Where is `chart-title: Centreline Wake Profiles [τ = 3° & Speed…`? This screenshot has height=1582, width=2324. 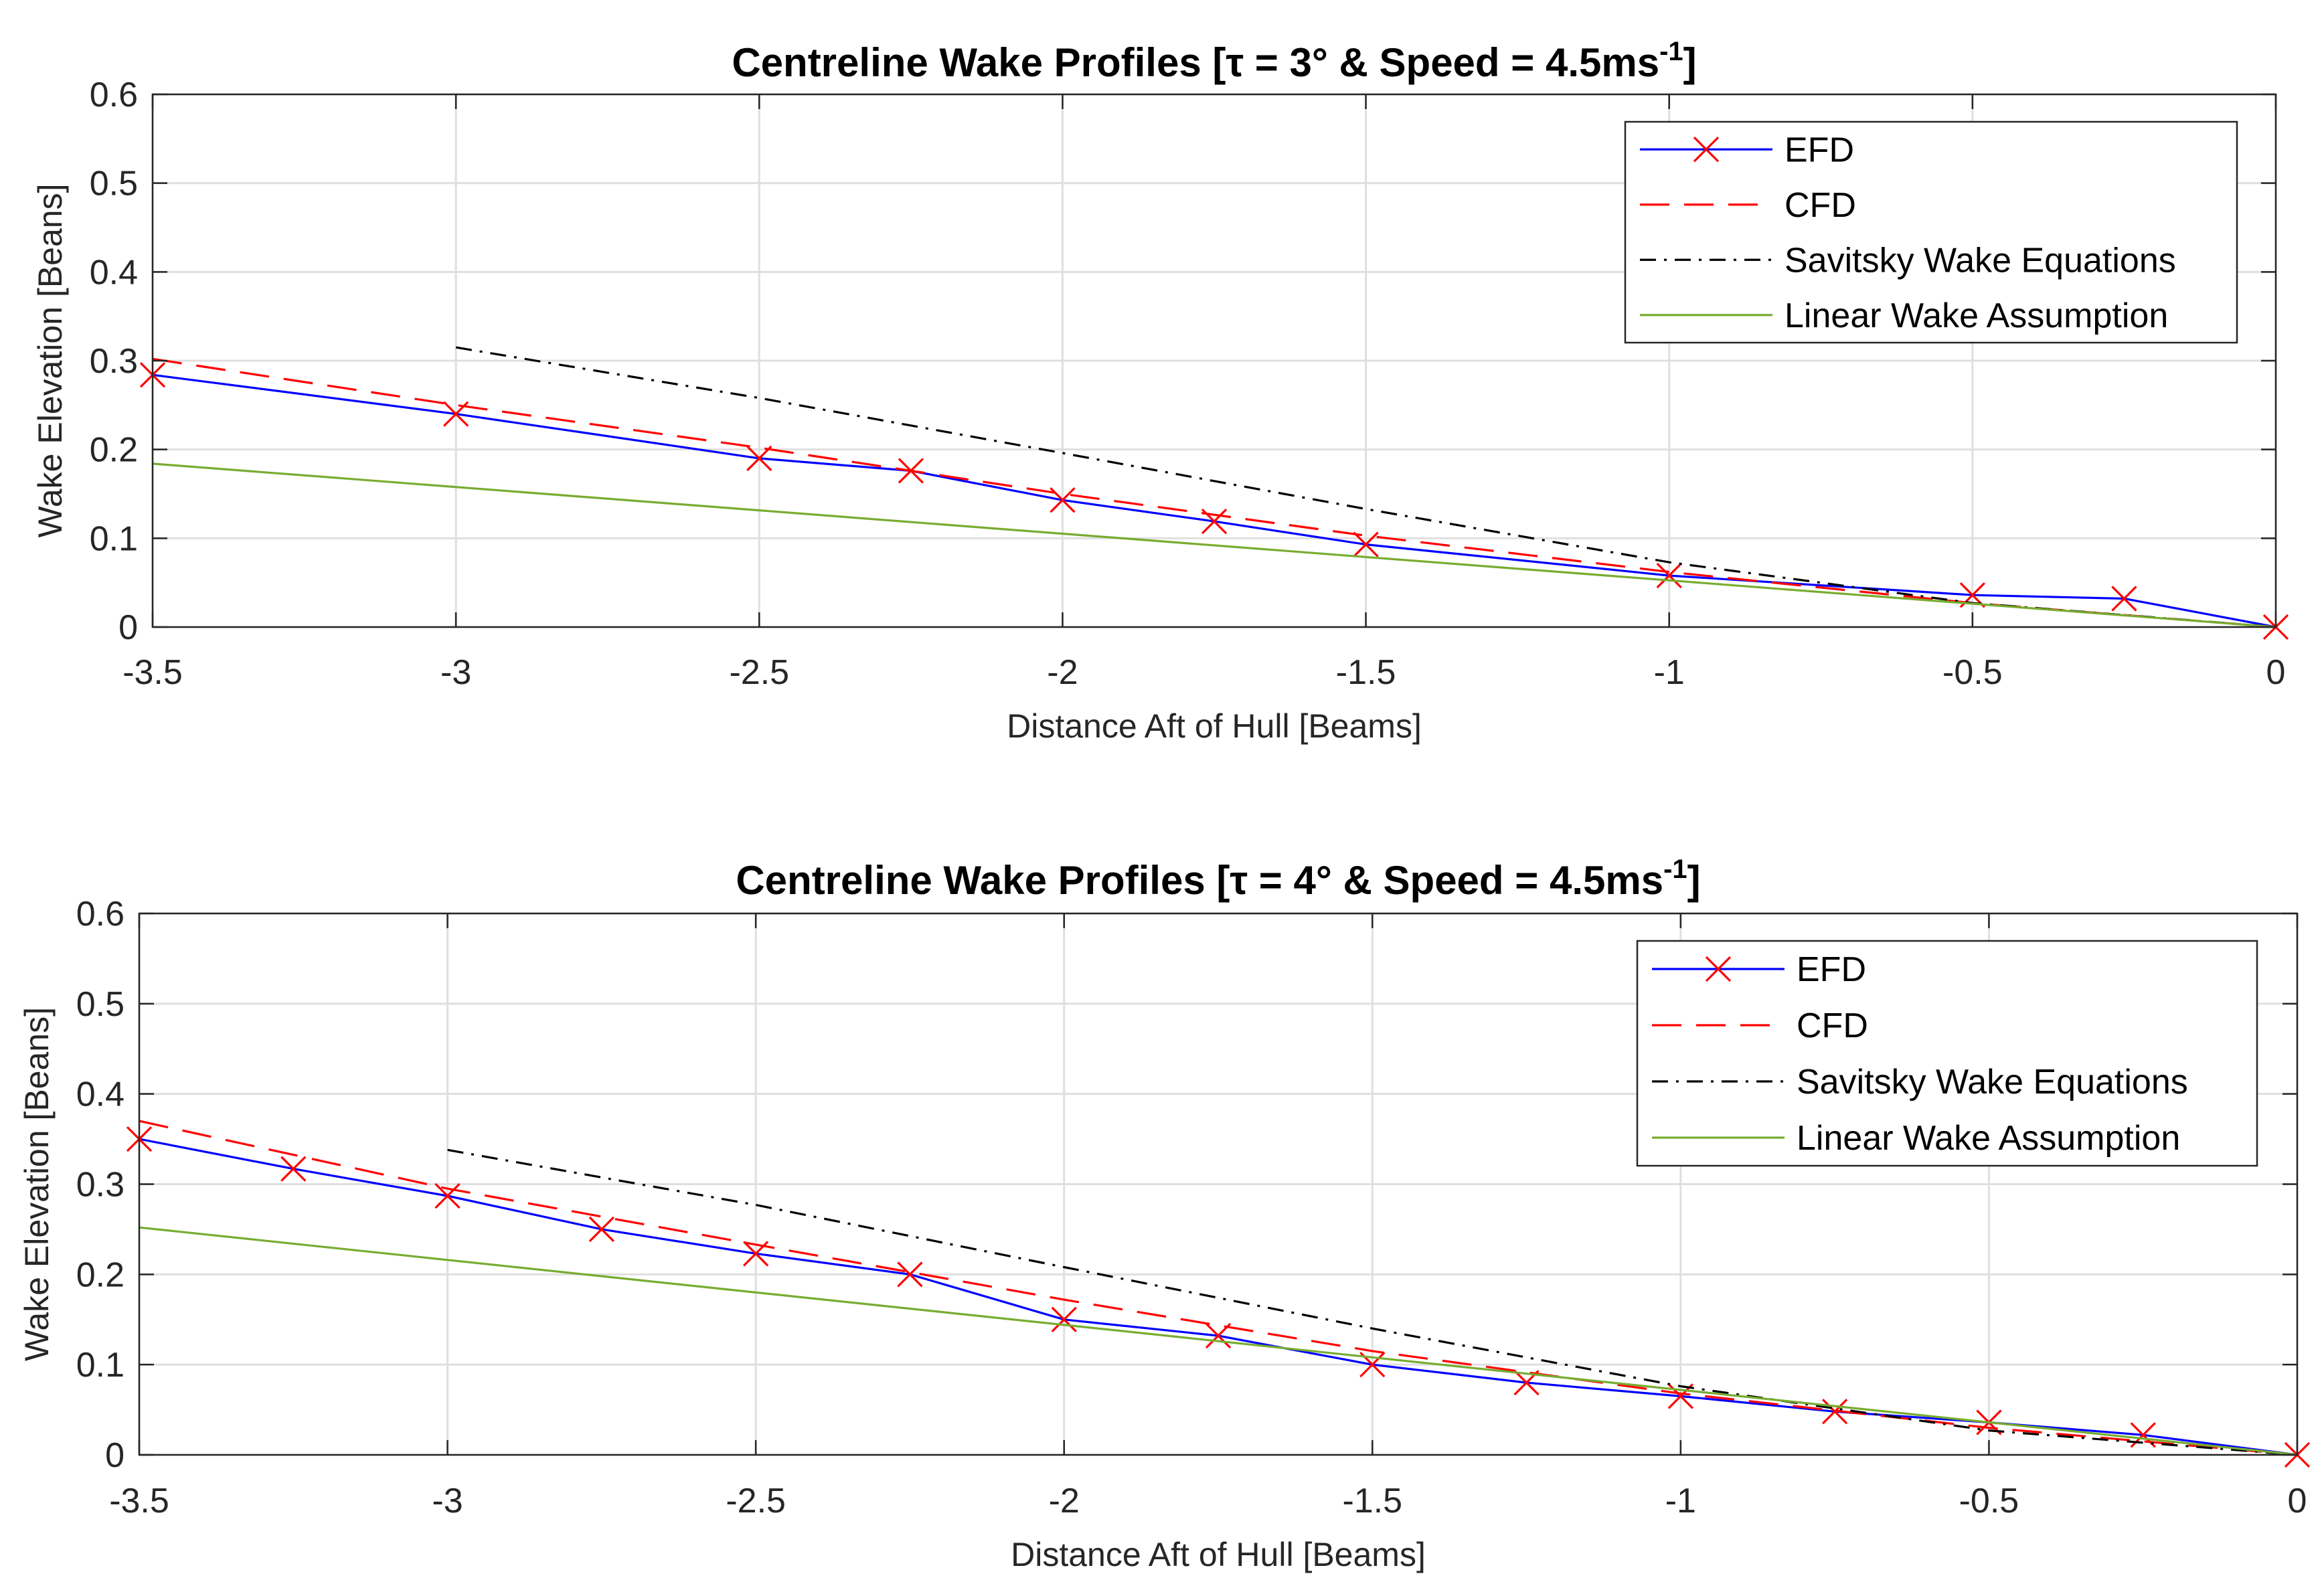
chart-title: Centreline Wake Profiles [τ = 3° & Speed… is located at coordinates (1214, 61).